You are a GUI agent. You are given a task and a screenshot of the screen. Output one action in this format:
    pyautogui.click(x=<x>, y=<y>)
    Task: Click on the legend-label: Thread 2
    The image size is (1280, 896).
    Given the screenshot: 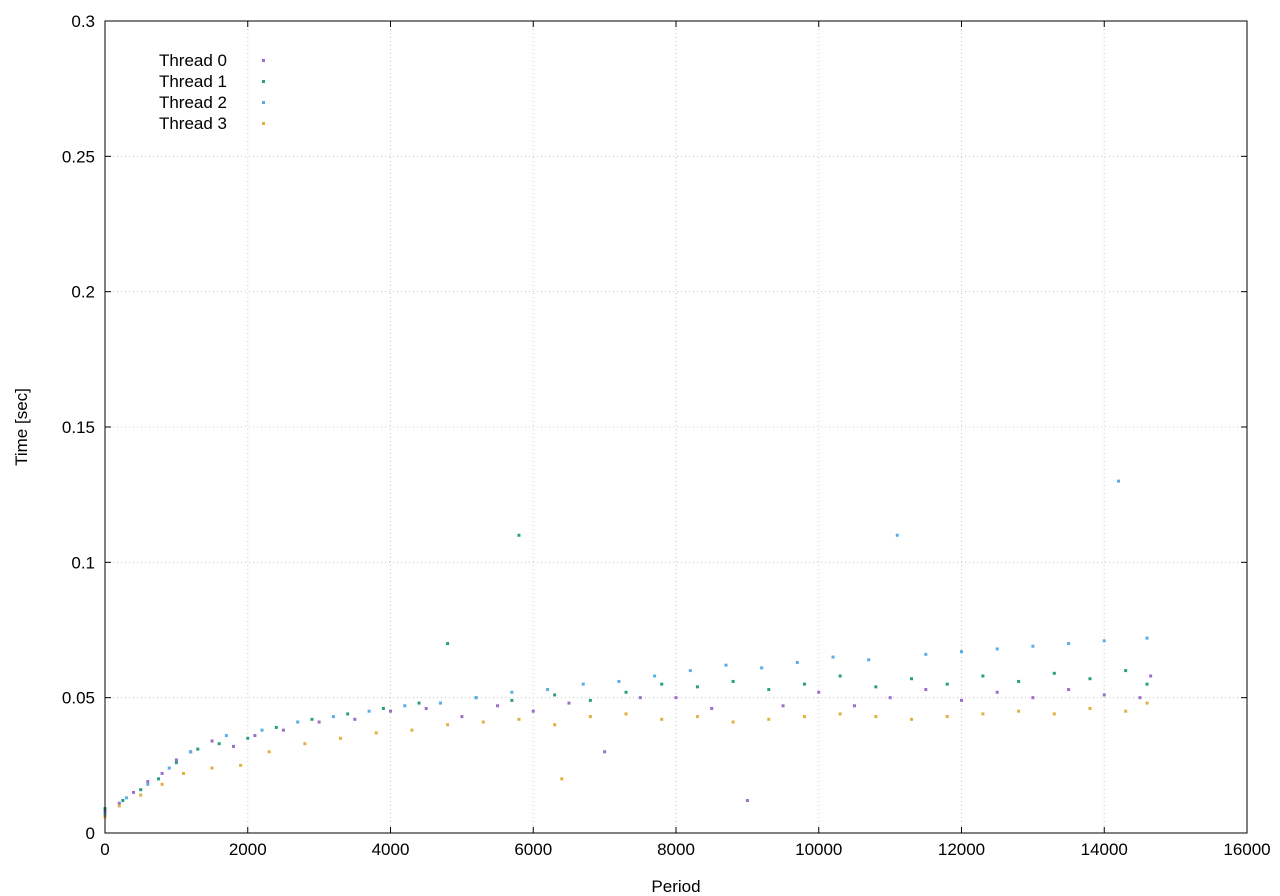 What is the action you would take?
    pyautogui.click(x=193, y=102)
    